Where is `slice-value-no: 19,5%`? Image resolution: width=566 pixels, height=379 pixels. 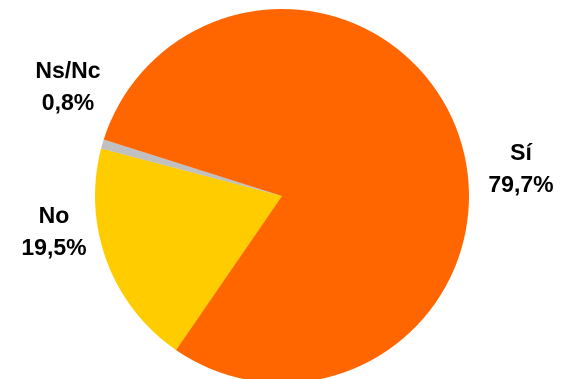
slice-value-no: 19,5% is located at coordinates (54, 247).